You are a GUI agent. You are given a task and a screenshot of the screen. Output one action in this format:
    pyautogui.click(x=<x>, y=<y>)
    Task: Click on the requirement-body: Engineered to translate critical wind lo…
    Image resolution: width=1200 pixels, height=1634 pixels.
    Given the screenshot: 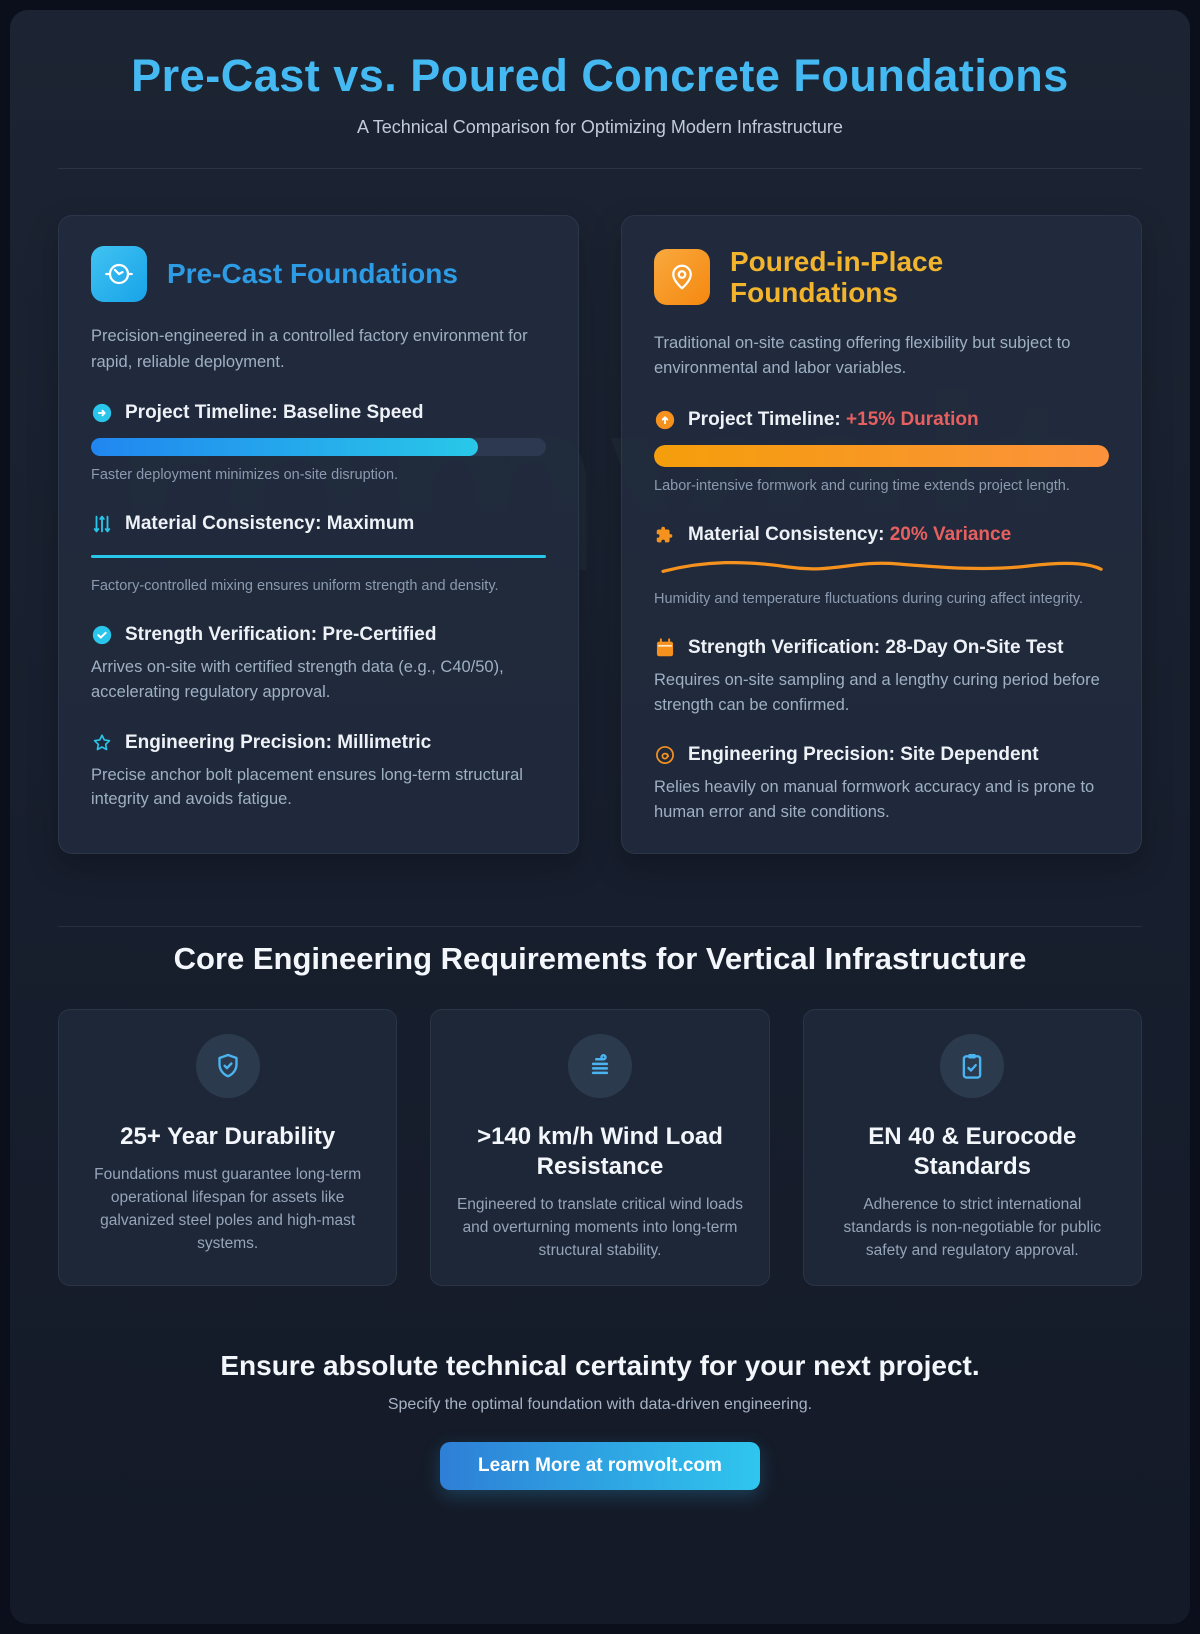 What is the action you would take?
    pyautogui.click(x=600, y=1227)
    